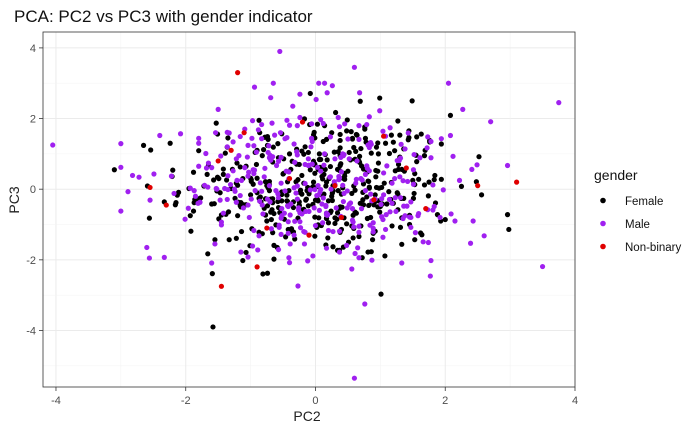 The image size is (699, 432). Describe the element at coordinates (31, 331) in the screenshot. I see `y-tick-label: -4` at that location.